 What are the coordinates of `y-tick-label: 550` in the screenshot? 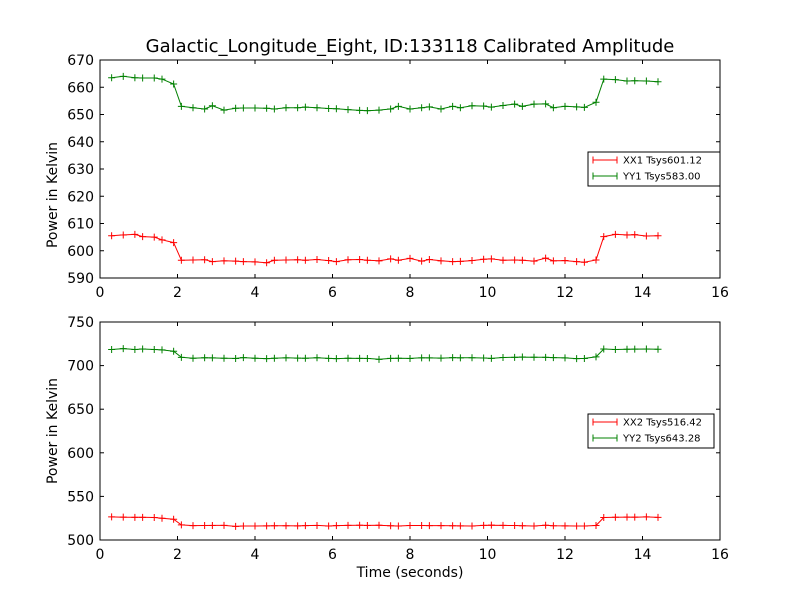 It's located at (80, 497).